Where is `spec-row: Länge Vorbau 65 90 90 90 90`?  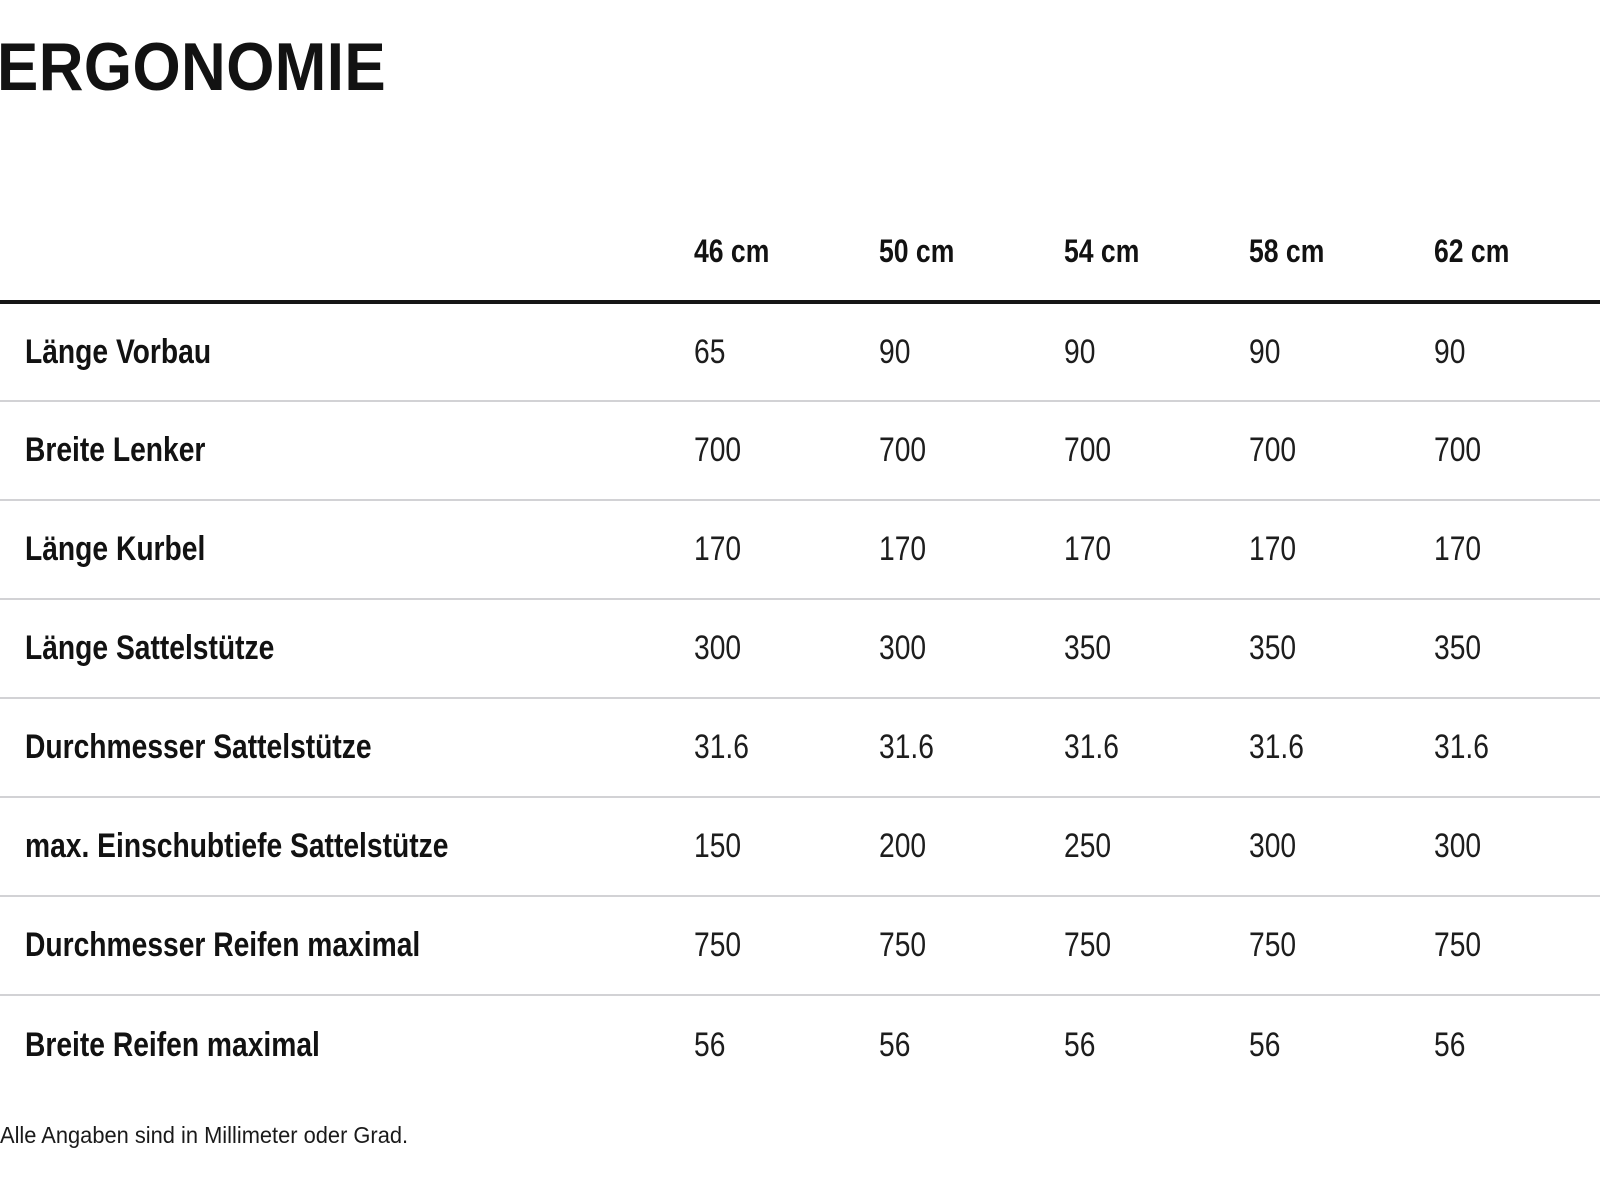
spec-row: Länge Vorbau 65 90 90 90 90 is located at coordinates (800, 351).